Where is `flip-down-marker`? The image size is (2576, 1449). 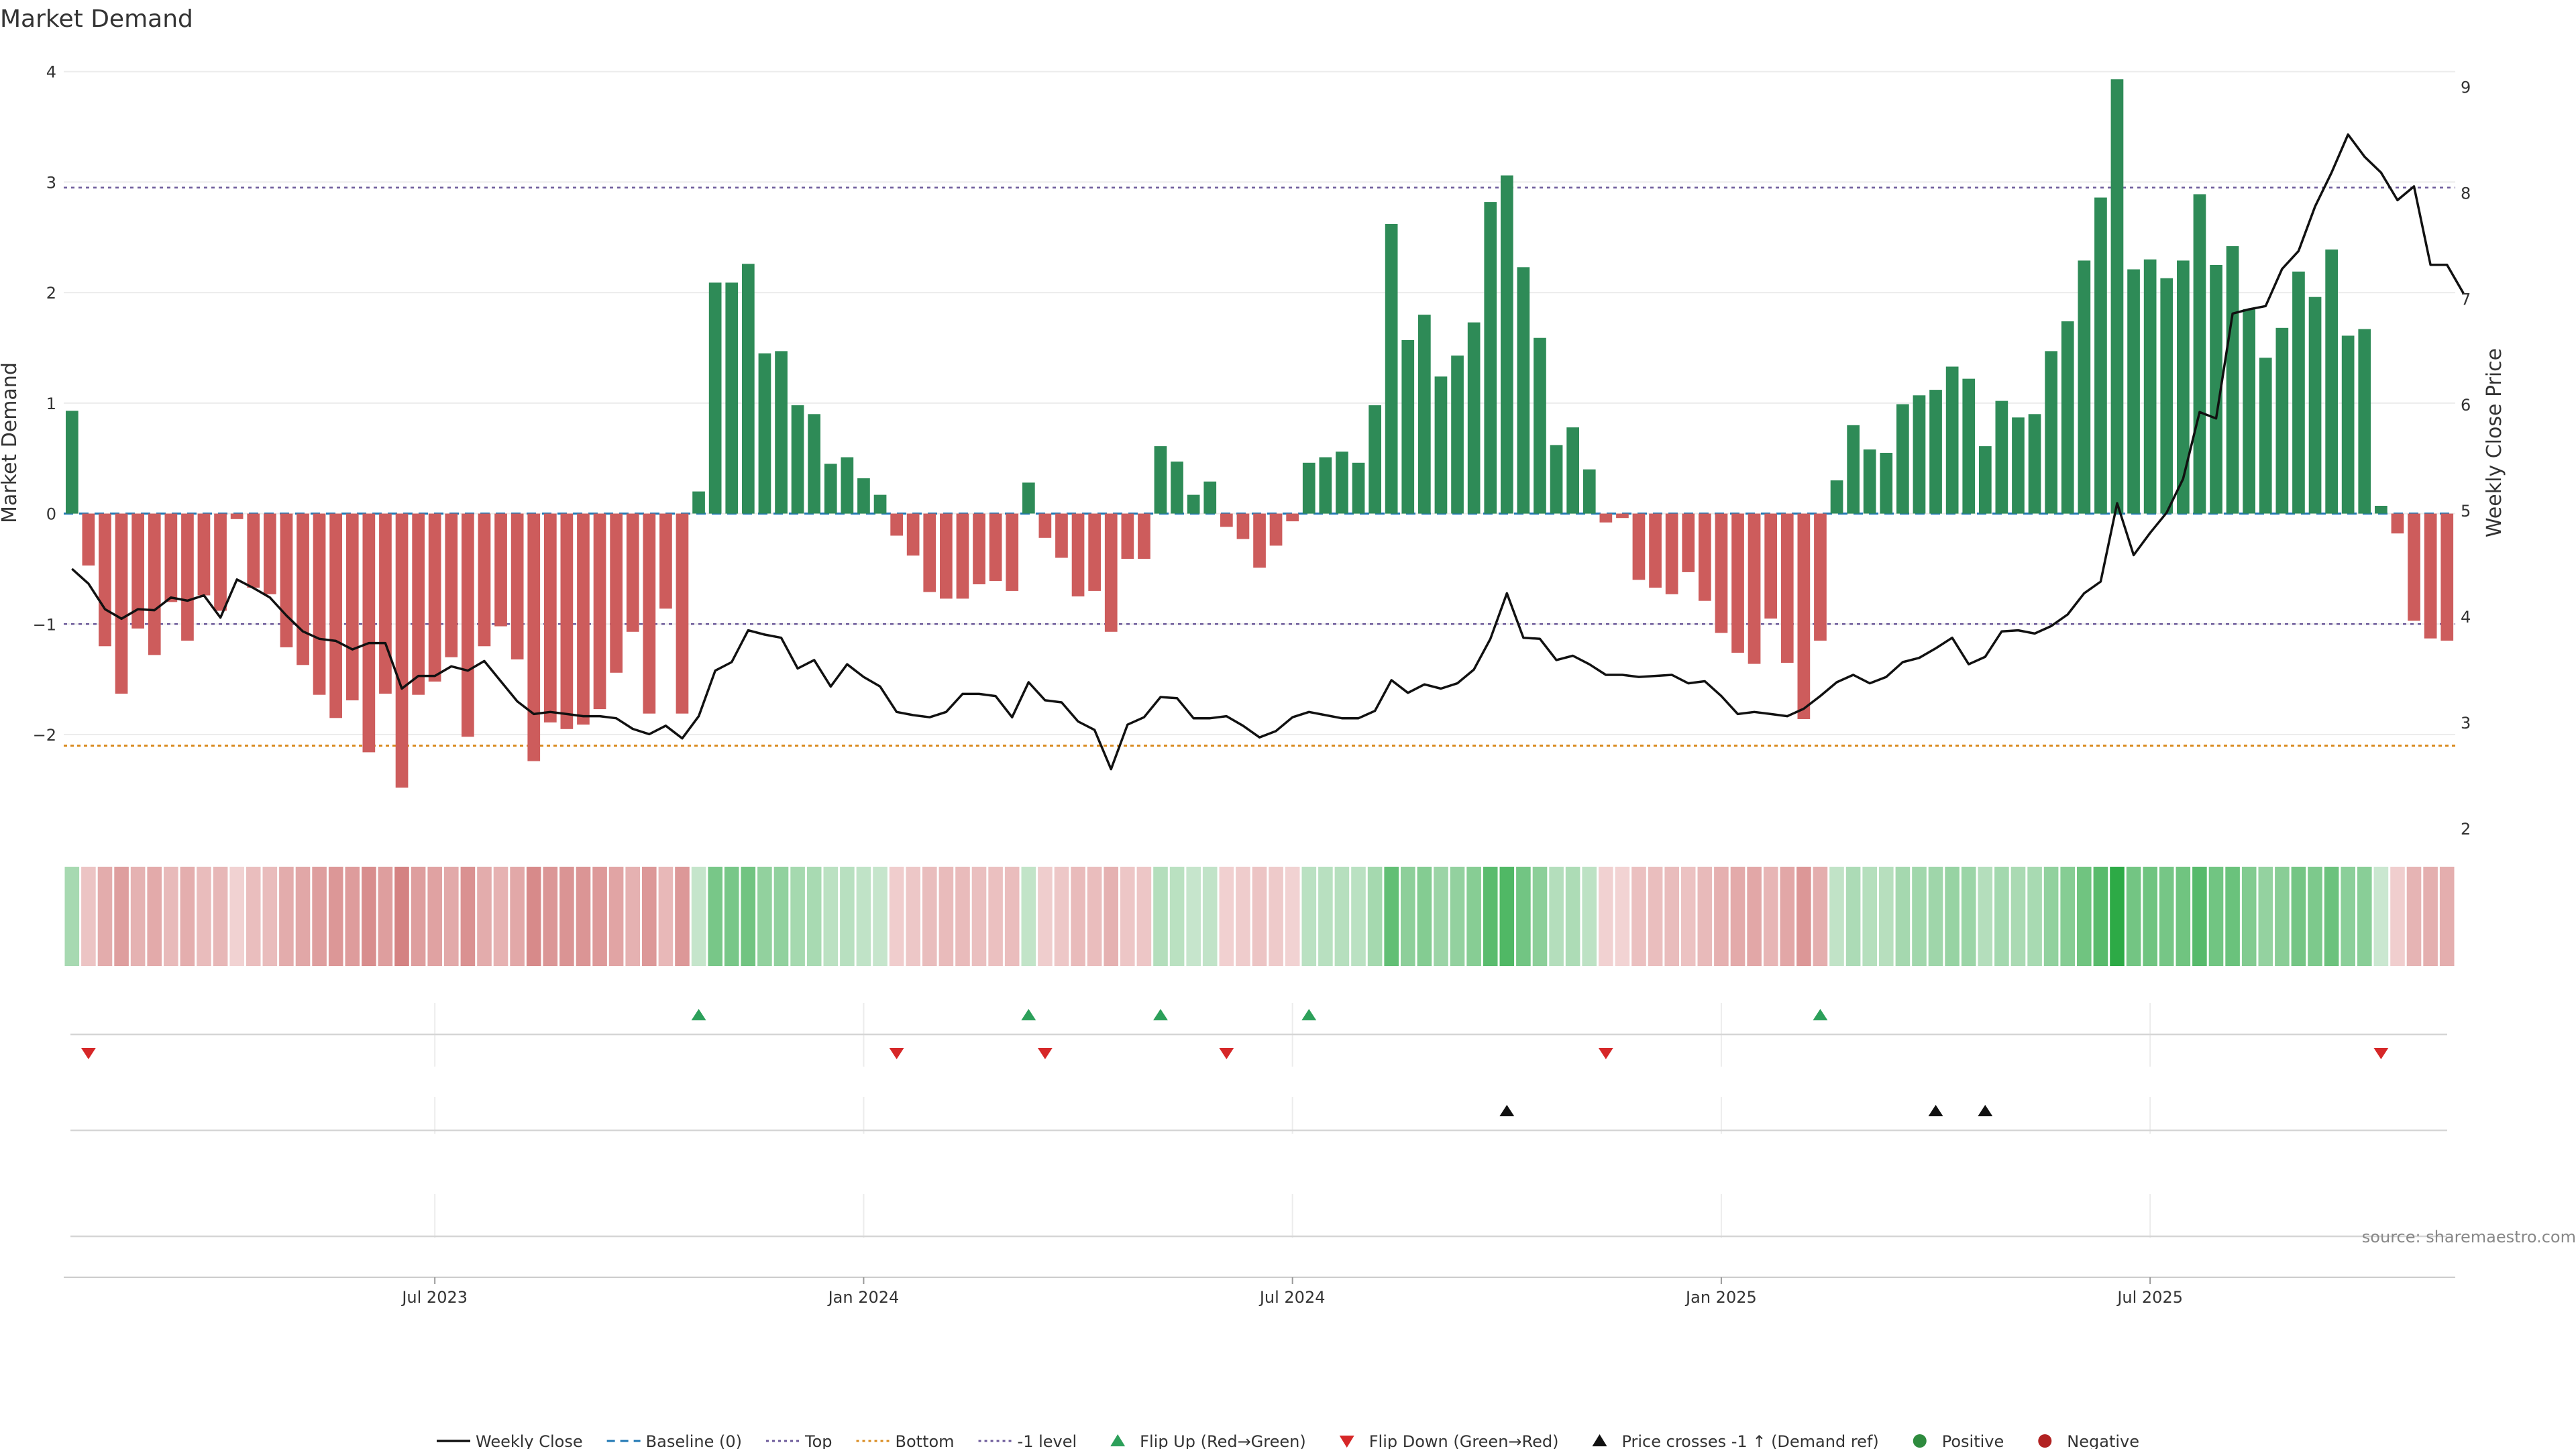
flip-down-marker is located at coordinates (2381, 1053).